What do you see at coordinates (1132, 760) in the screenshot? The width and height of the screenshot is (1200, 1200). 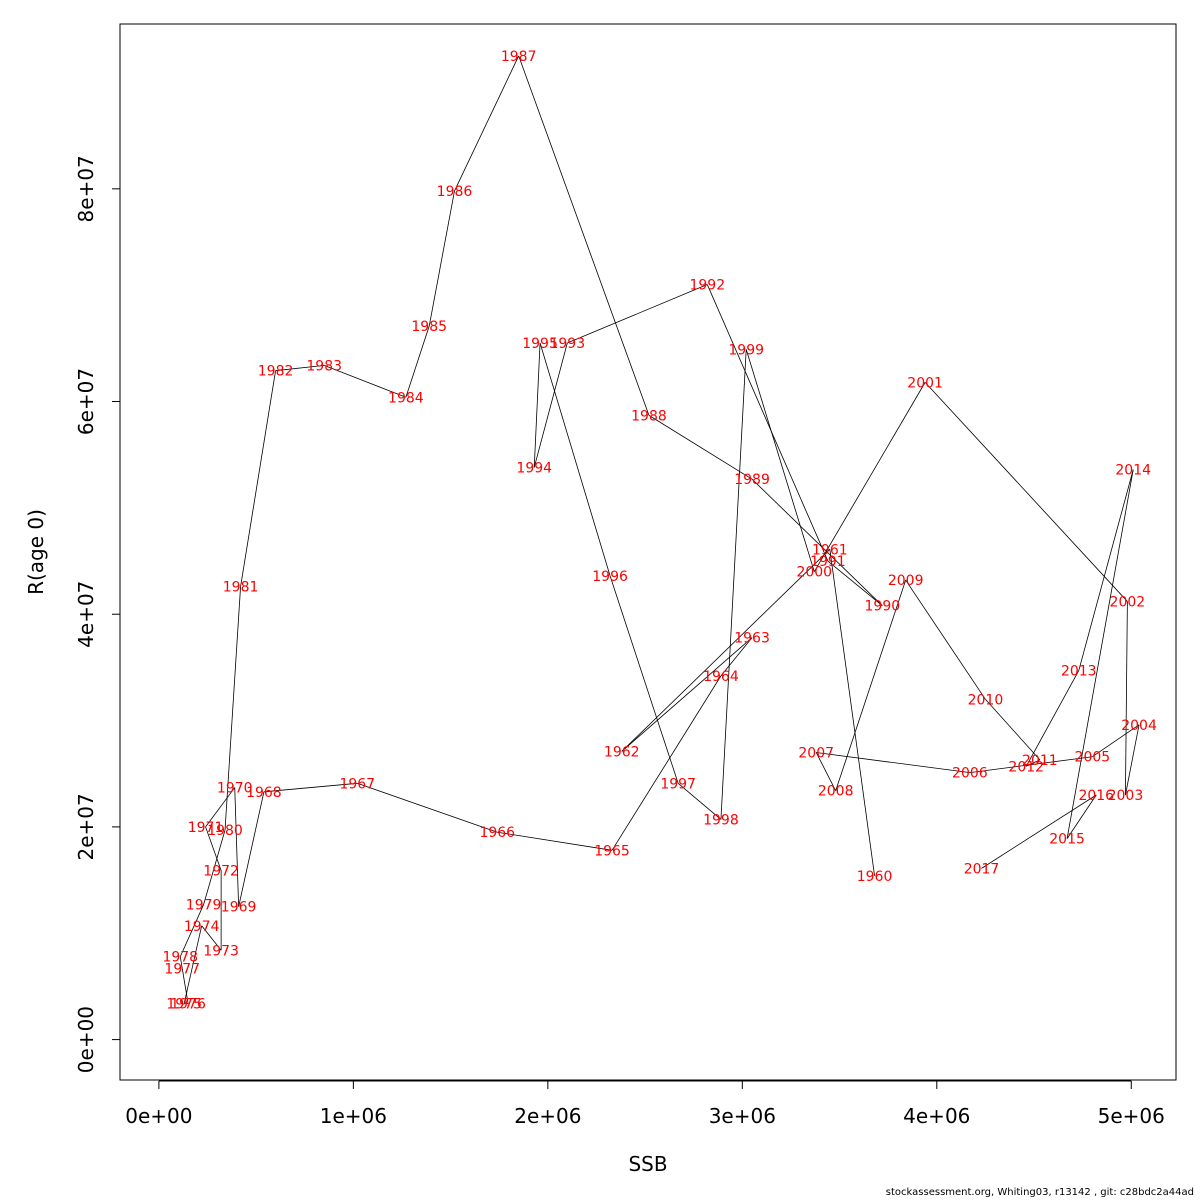 I see `path-segment-2003-2004` at bounding box center [1132, 760].